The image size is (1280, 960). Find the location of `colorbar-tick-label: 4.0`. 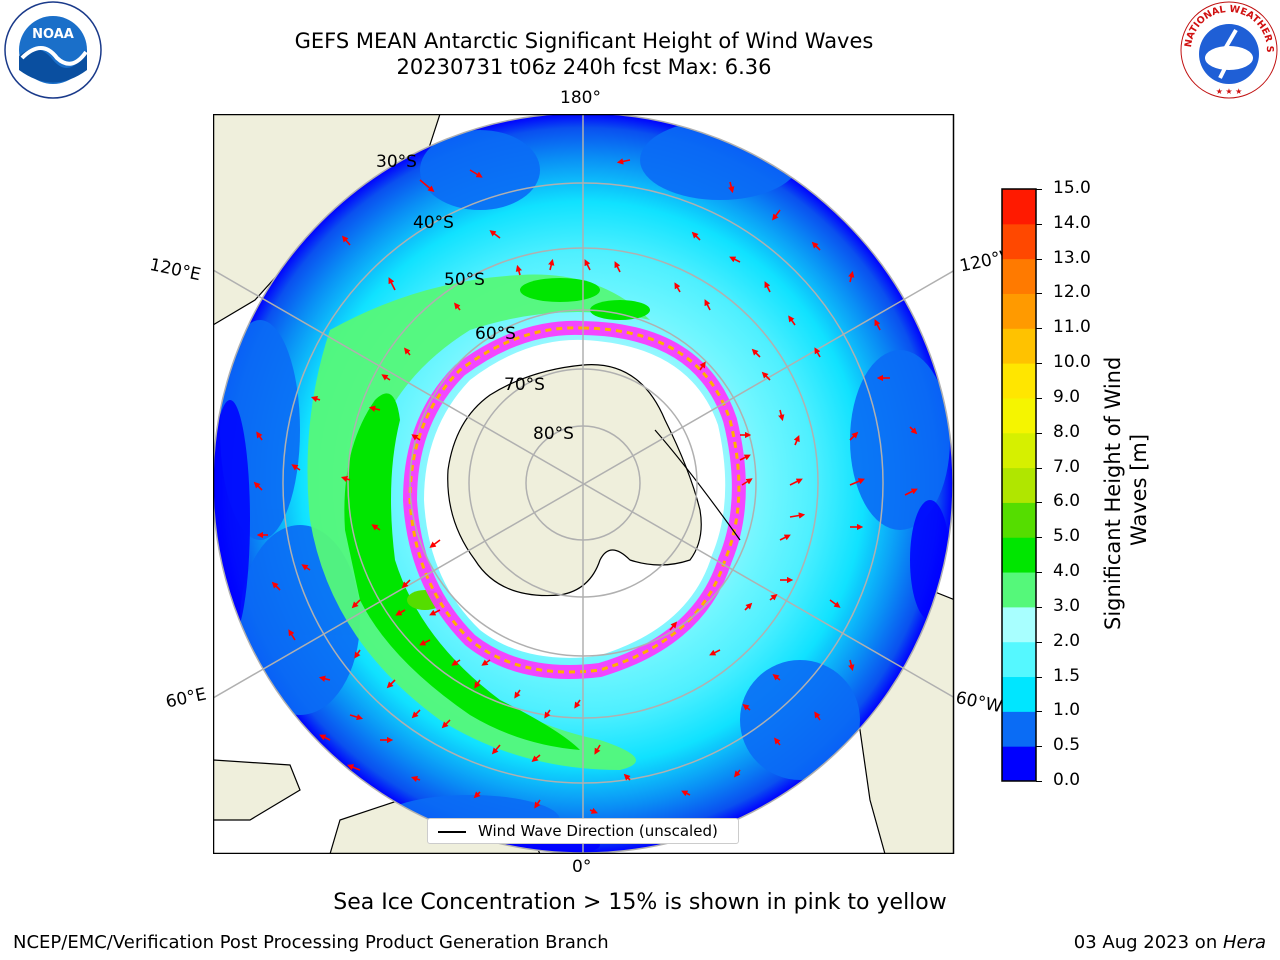

colorbar-tick-label: 4.0 is located at coordinates (1067, 571).